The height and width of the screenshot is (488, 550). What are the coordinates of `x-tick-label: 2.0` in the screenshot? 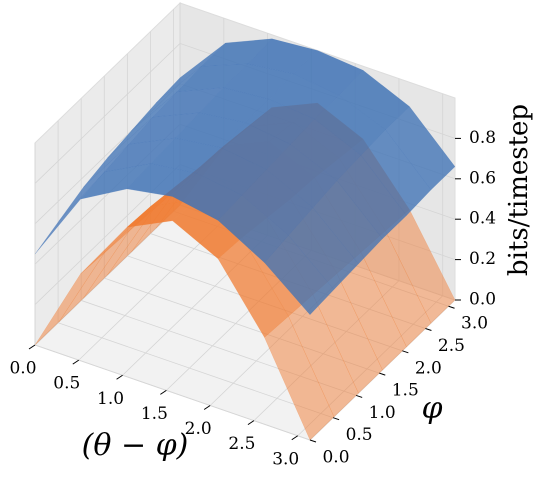 It's located at (198, 429).